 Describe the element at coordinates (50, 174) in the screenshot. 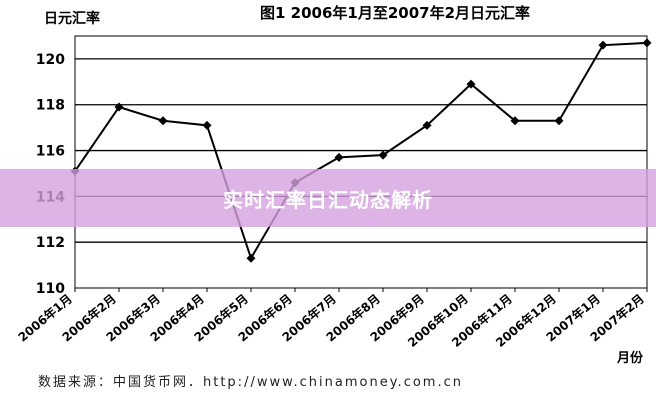

I see `y-tick-labels: 110112114116118120` at that location.